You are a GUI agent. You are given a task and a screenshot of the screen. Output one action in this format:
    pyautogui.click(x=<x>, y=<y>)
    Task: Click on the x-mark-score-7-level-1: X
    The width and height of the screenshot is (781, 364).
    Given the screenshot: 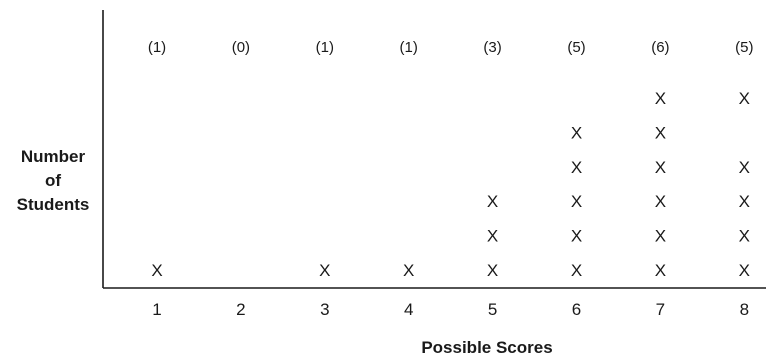 What is the action you would take?
    pyautogui.click(x=660, y=270)
    